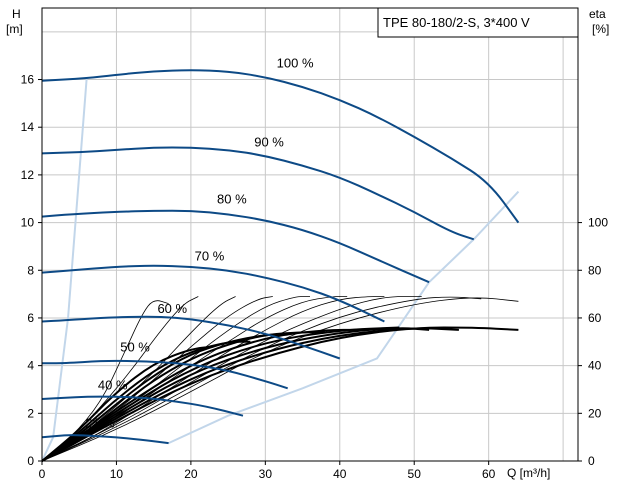  Describe the element at coordinates (191, 474) in the screenshot. I see `x-tick-label: 20` at that location.